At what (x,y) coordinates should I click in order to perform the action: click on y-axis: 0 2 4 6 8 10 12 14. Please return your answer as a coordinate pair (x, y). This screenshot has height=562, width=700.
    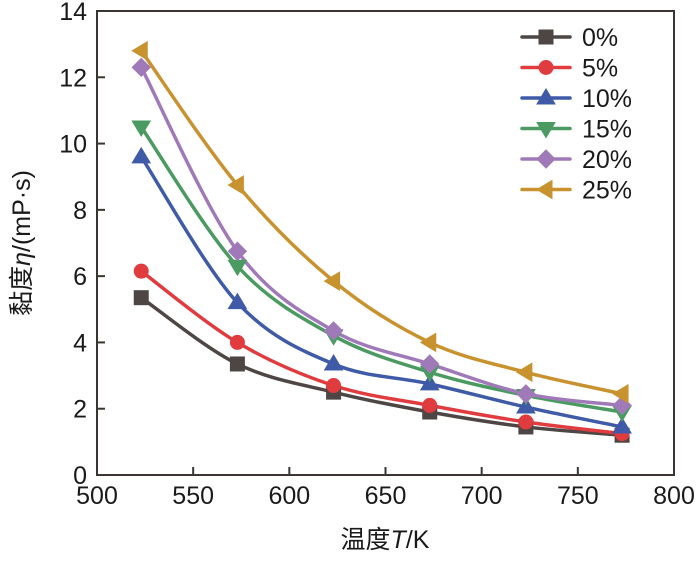
    Looking at the image, I should click on (82, 245).